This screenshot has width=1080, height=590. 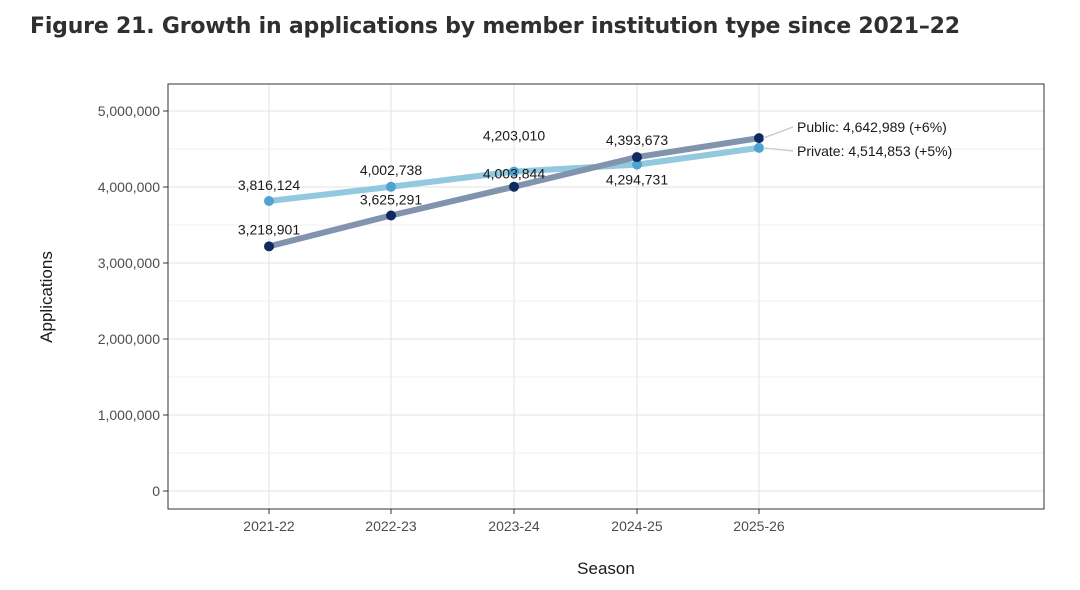 I want to click on x-axis: 2021-22 2022-23 2023-24 2024-25 2025-26, so click(x=514, y=521).